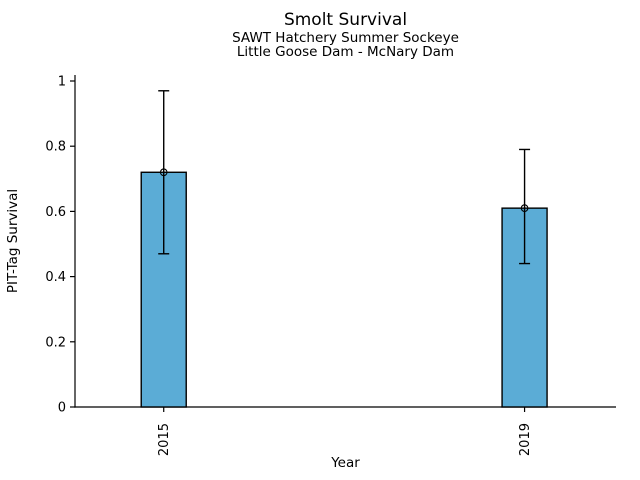 The image size is (640, 480). Describe the element at coordinates (55, 212) in the screenshot. I see `y-tick-label: 0.6` at that location.